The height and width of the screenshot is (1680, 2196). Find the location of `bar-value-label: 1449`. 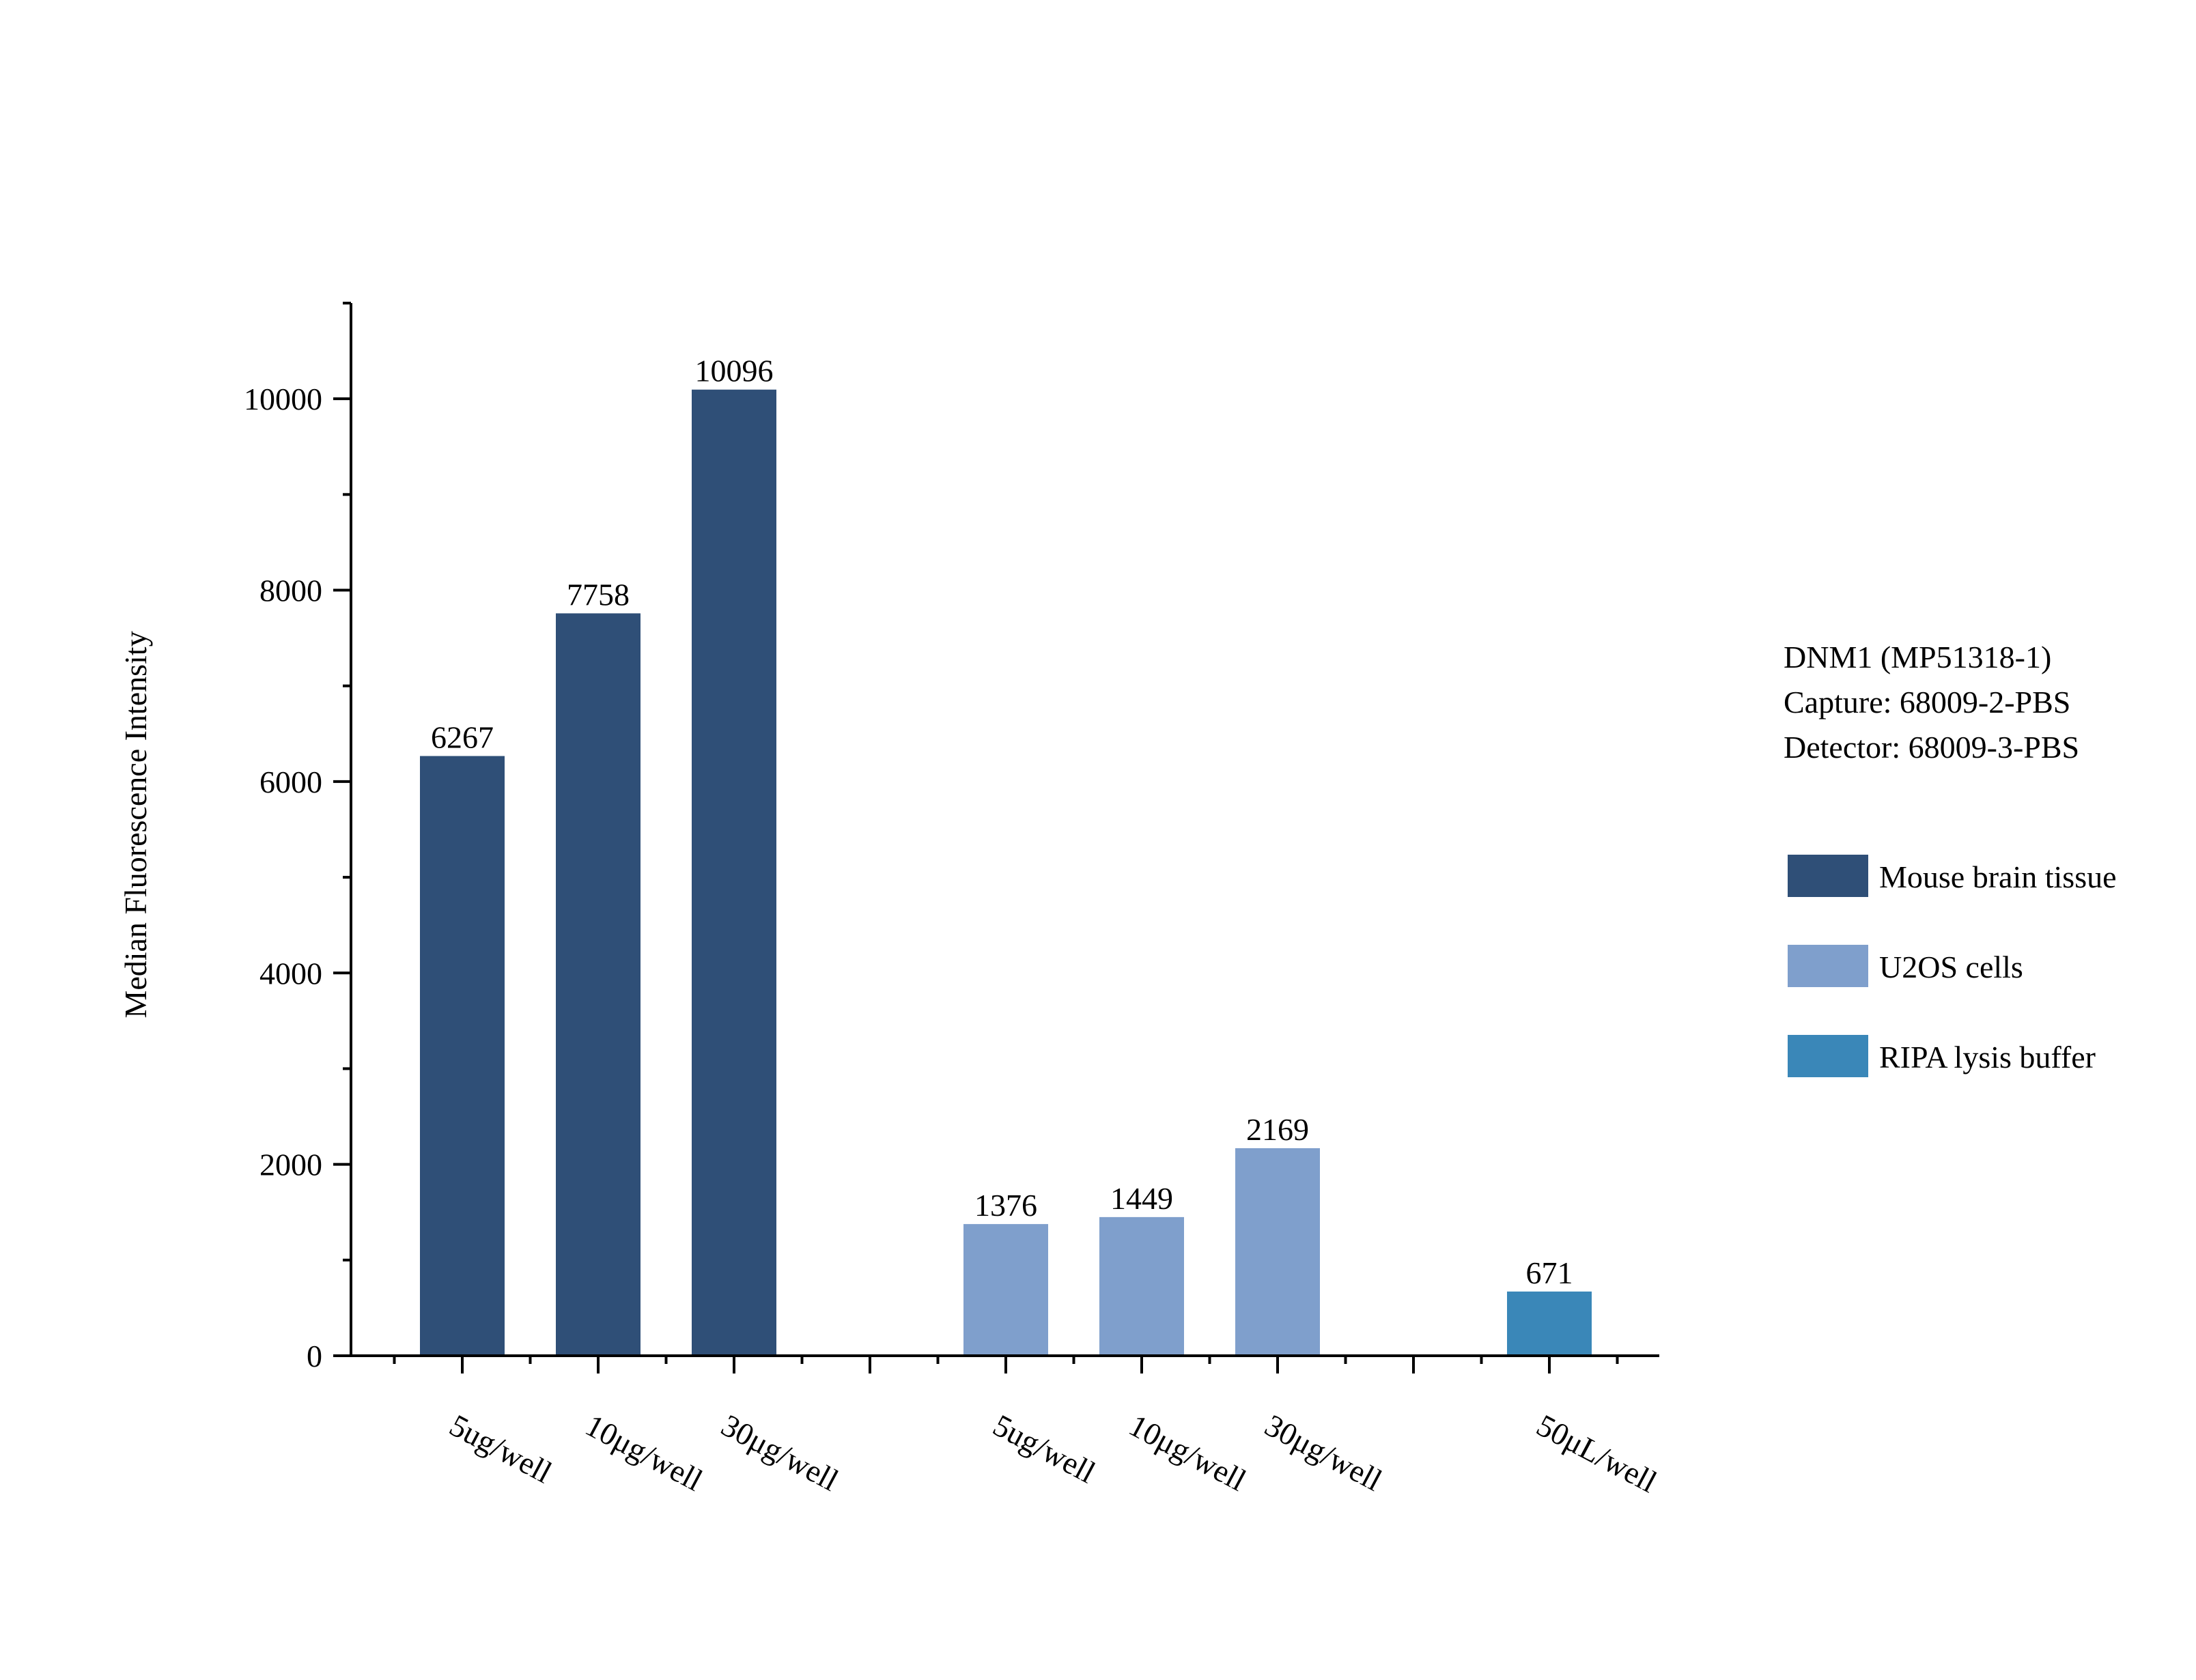

bar-value-label: 1449 is located at coordinates (1141, 1198).